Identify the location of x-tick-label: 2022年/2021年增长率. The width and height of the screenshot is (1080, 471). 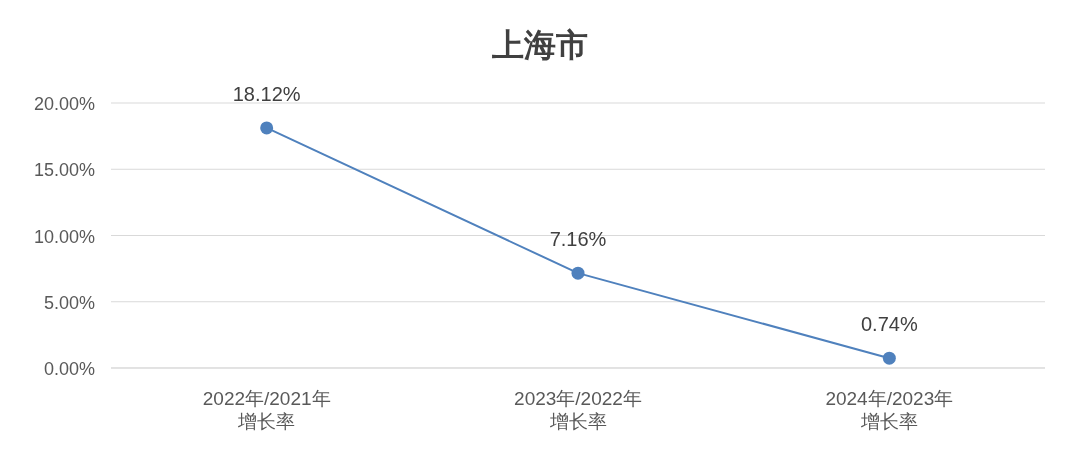
(266, 410).